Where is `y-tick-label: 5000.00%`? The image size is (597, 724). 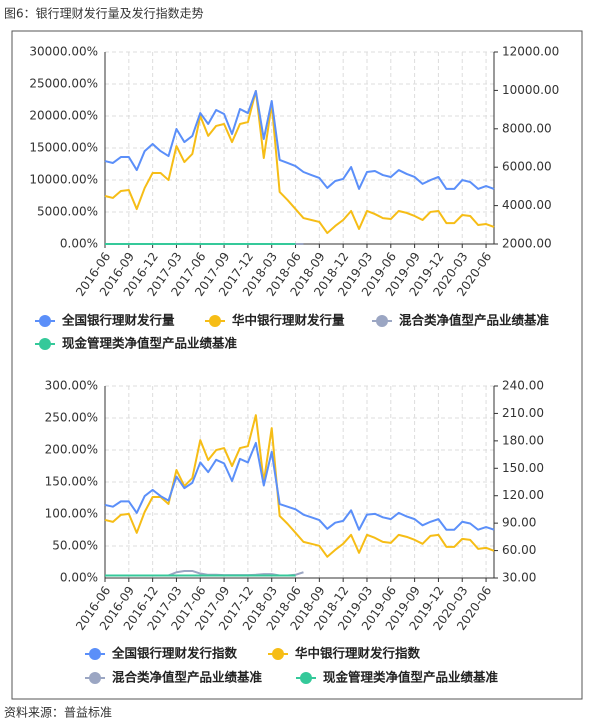
y-tick-label: 5000.00% is located at coordinates (67, 212).